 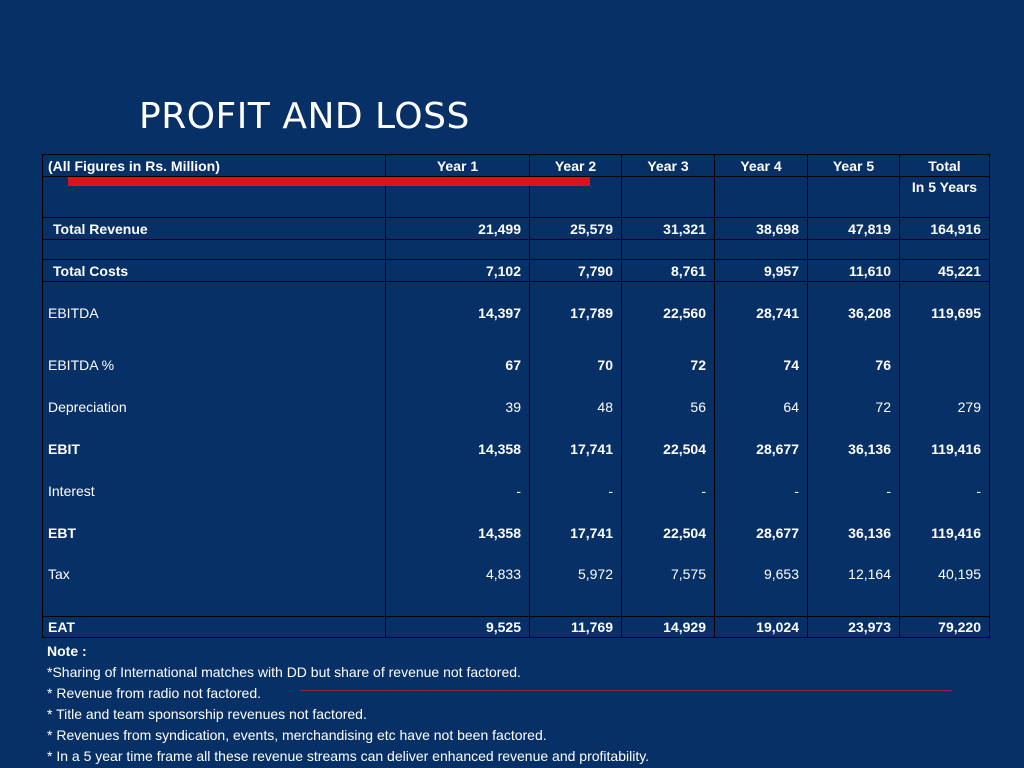 What do you see at coordinates (214, 228) in the screenshot?
I see `row-label: Total Revenue` at bounding box center [214, 228].